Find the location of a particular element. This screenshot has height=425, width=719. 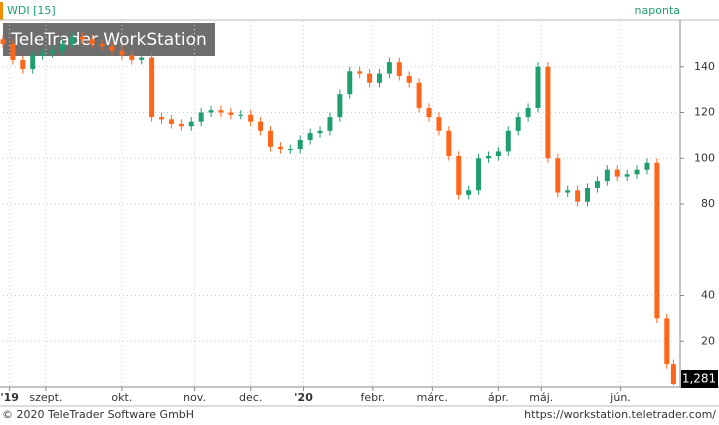

x-tick-label: '20 is located at coordinates (303, 397).